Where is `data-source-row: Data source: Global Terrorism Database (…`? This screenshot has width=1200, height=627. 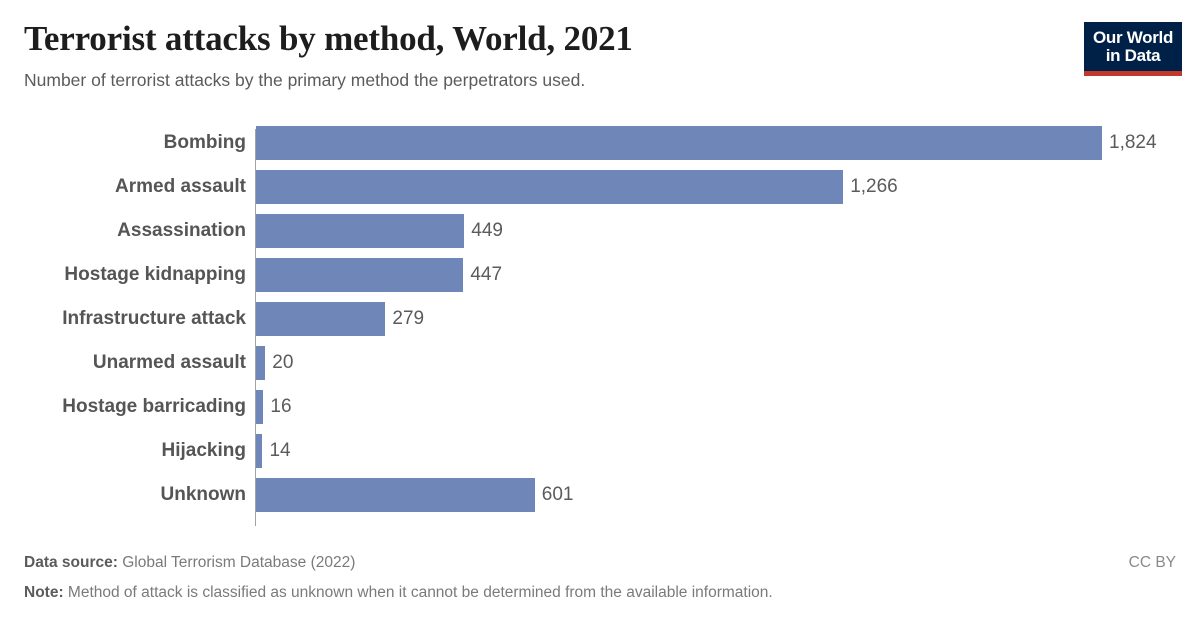 data-source-row: Data source: Global Terrorism Database (… is located at coordinates (600, 563).